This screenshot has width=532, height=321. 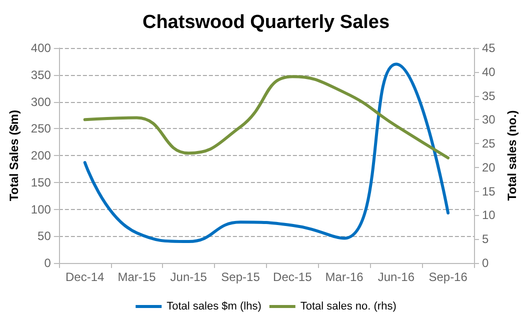 What do you see at coordinates (485, 263) in the screenshot?
I see `y2-tick-label: 0` at bounding box center [485, 263].